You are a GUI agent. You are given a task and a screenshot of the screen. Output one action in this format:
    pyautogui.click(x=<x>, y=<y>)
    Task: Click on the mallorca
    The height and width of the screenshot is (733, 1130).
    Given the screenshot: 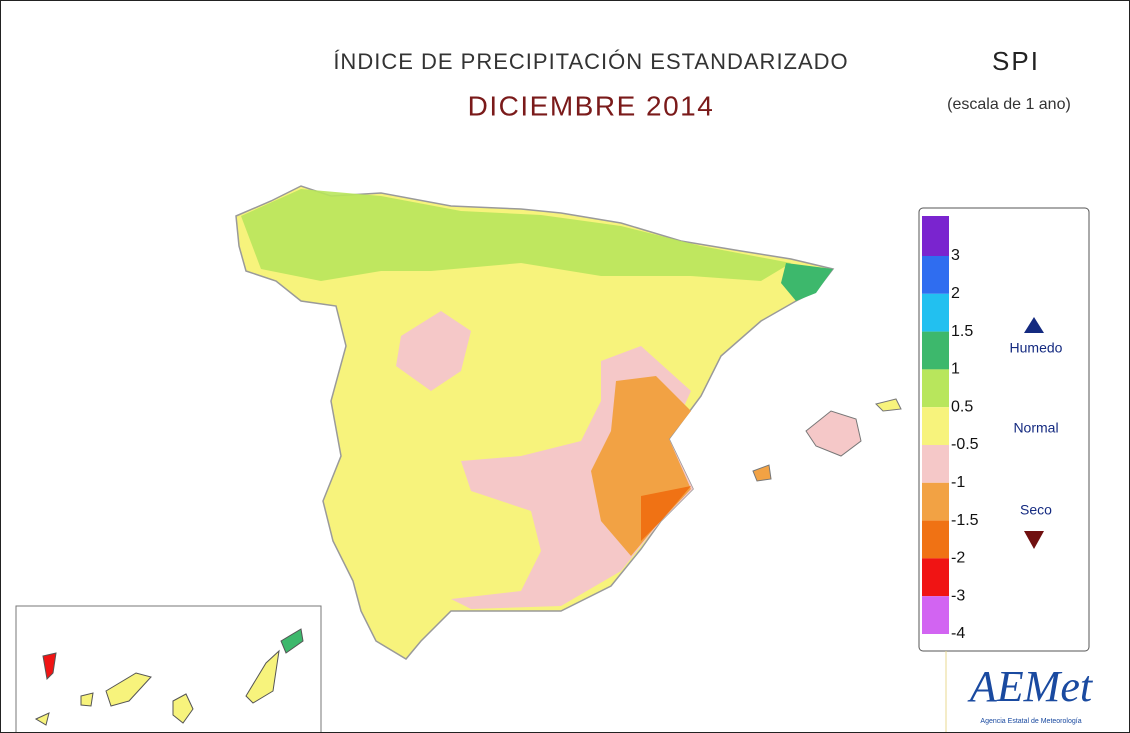 What is the action you would take?
    pyautogui.click(x=833, y=433)
    